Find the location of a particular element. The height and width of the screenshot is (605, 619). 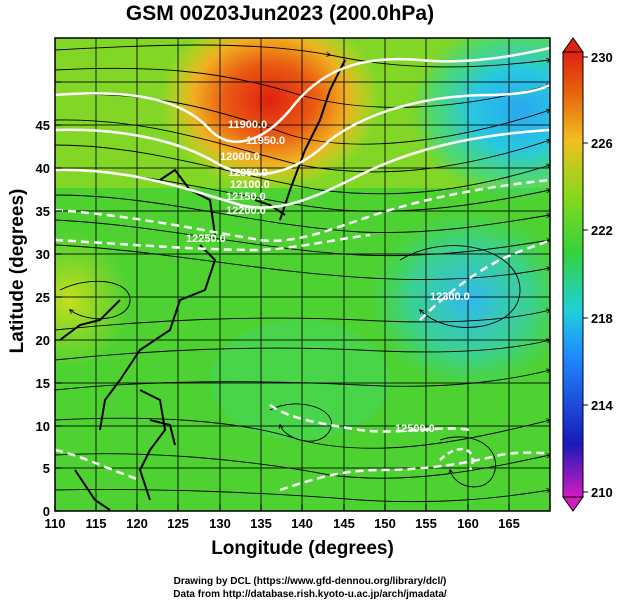

contour-label: 12500.0 is located at coordinates (415, 429).